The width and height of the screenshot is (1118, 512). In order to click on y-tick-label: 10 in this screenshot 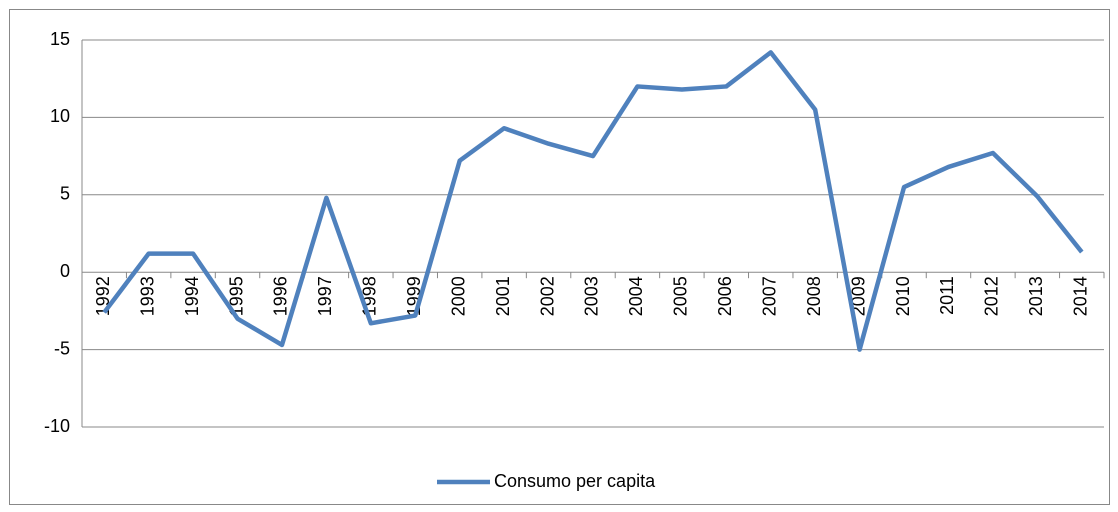, I will do `click(60, 116)`.